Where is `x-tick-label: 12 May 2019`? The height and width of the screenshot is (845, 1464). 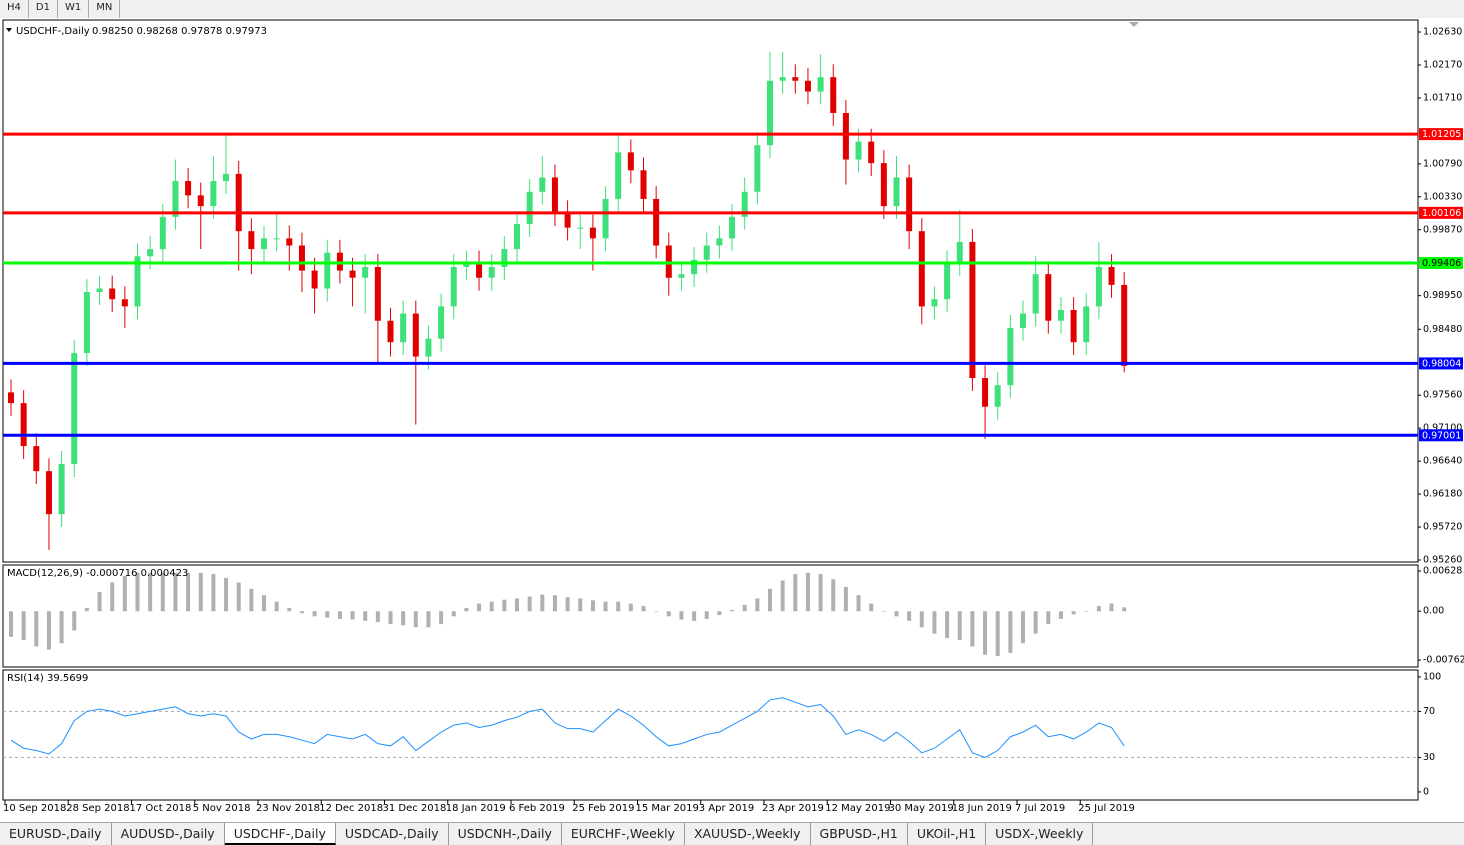
x-tick-label: 12 May 2019 is located at coordinates (857, 808).